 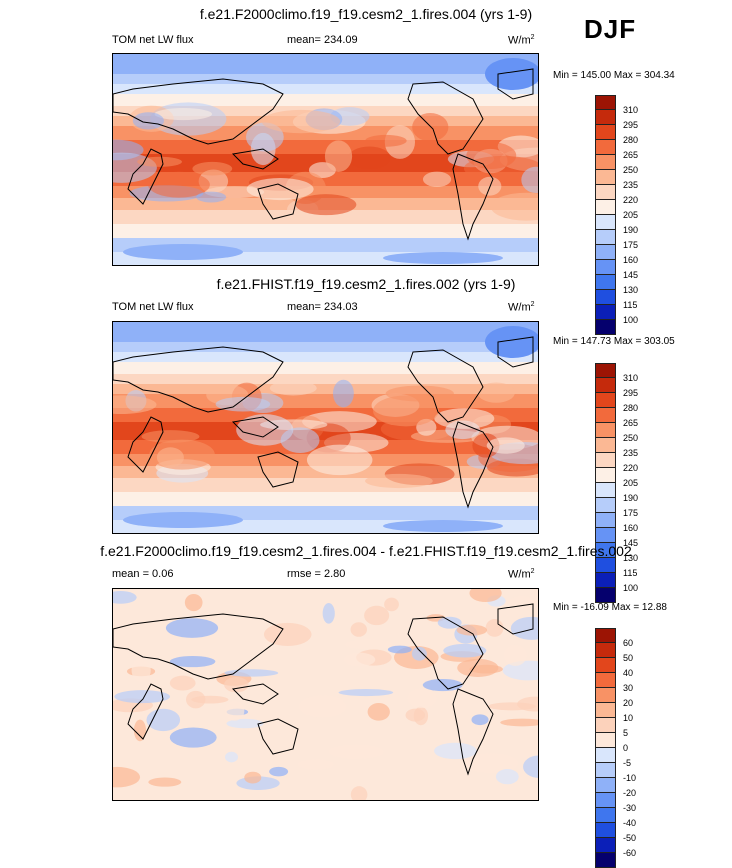 I want to click on colorbar-tick-label: 0, so click(x=626, y=748).